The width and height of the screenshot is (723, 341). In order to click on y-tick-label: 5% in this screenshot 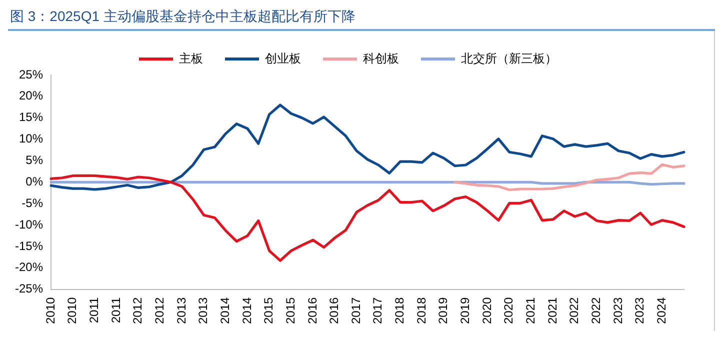, I will do `click(35, 160)`.